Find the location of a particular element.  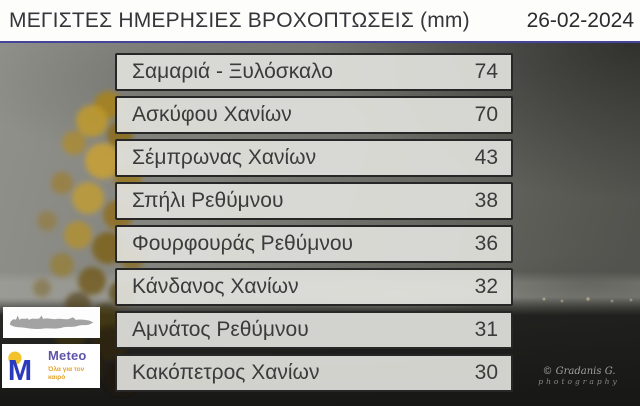

rainfall-row: Φουρφουράς Ρεθύμνου 36 is located at coordinates (314, 244).